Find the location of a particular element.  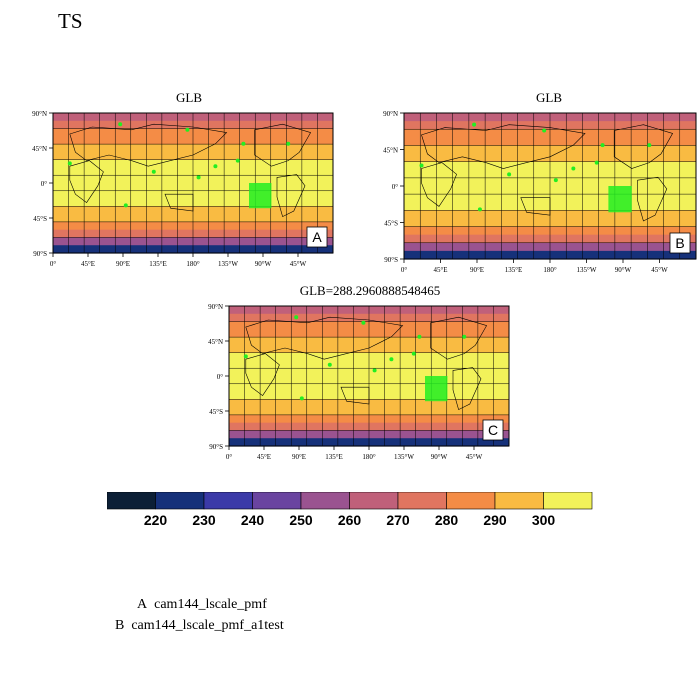

colorbar-label: 240 is located at coordinates (253, 520).